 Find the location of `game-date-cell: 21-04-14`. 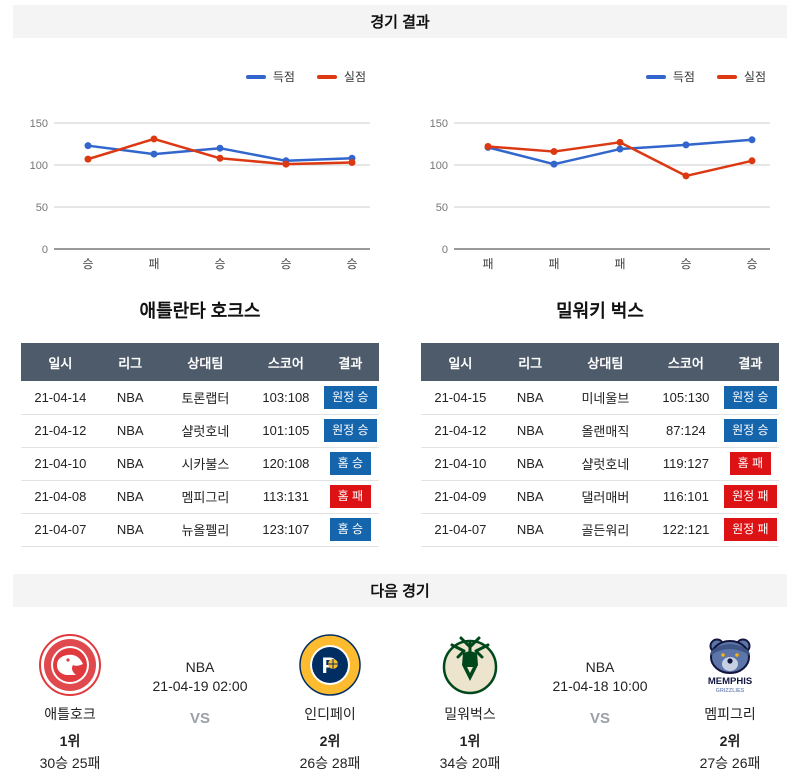

game-date-cell: 21-04-14 is located at coordinates (60, 398).